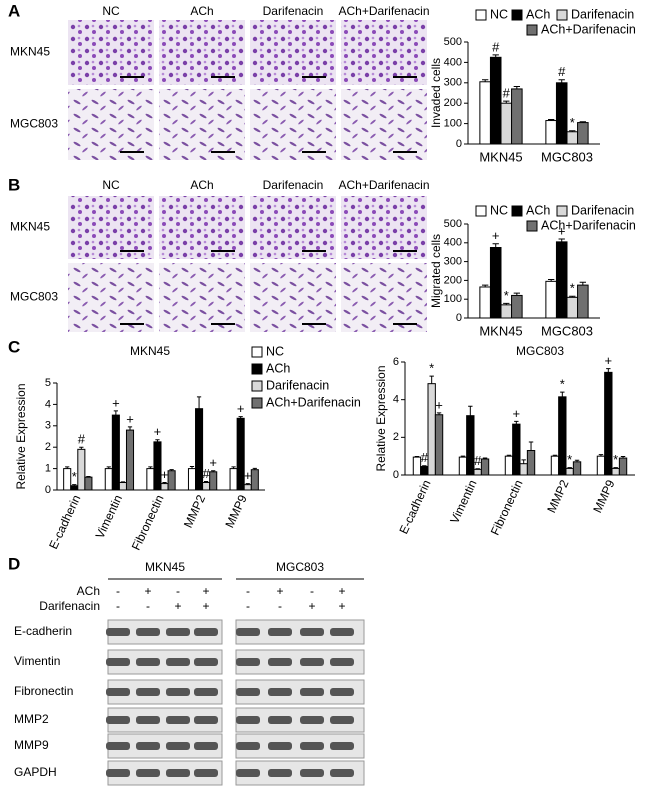  Describe the element at coordinates (436, 271) in the screenshot. I see `y-axis-label: Migrated cells` at that location.